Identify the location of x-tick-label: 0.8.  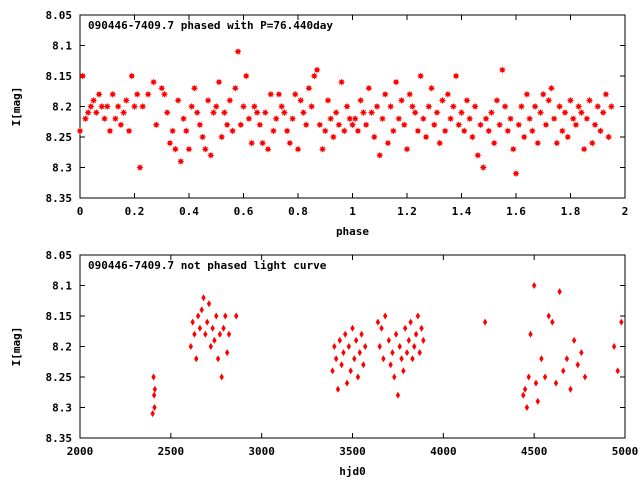
(298, 211).